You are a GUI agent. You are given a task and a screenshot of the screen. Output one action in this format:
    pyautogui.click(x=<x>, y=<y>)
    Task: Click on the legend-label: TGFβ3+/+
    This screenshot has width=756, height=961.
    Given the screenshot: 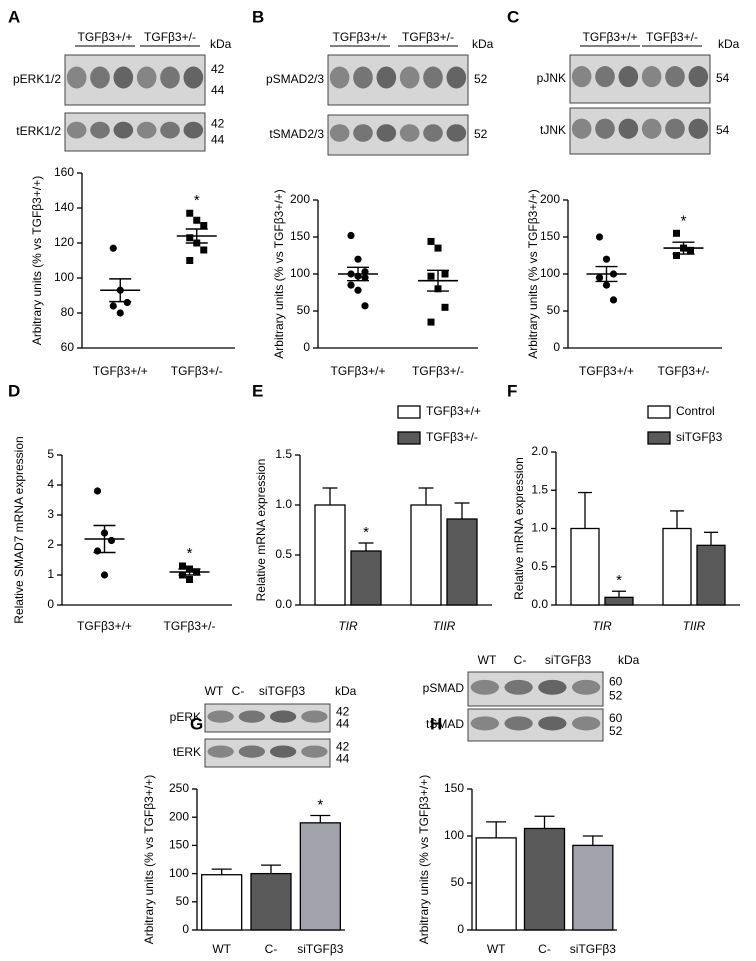 What is the action you would take?
    pyautogui.click(x=453, y=411)
    